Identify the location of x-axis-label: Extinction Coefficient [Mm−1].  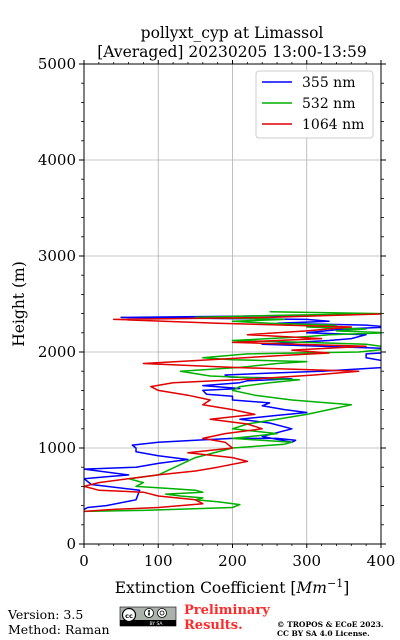
(232, 587).